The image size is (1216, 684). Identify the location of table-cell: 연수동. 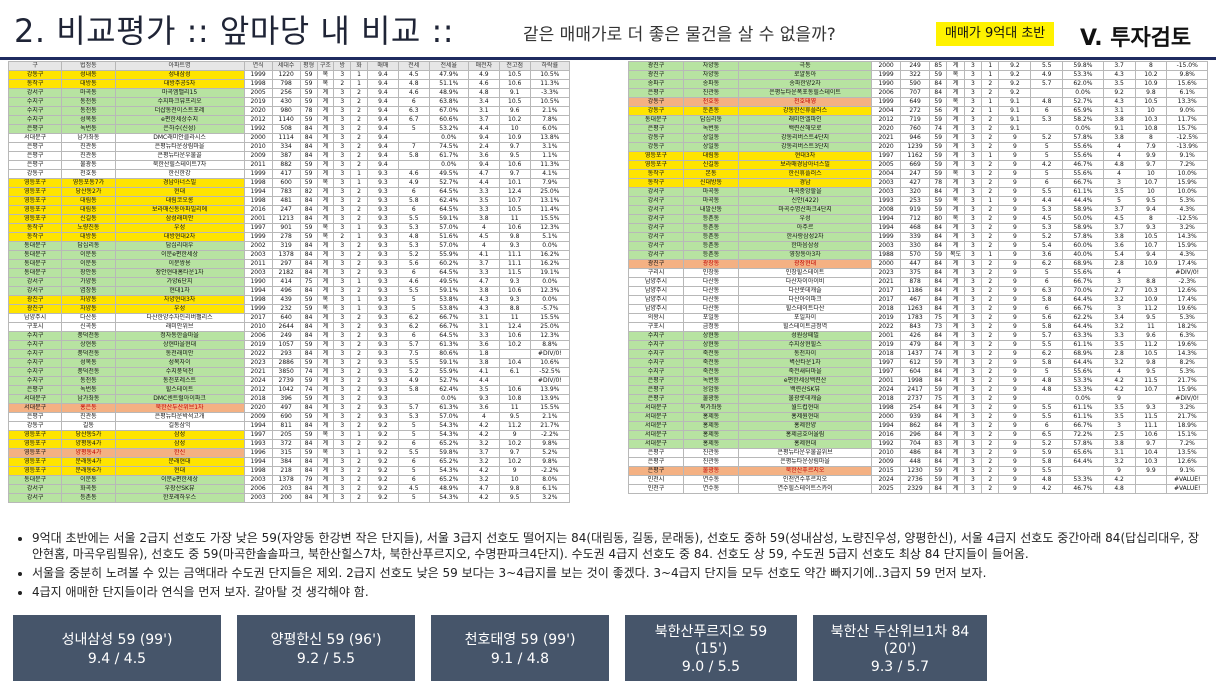
(711, 489).